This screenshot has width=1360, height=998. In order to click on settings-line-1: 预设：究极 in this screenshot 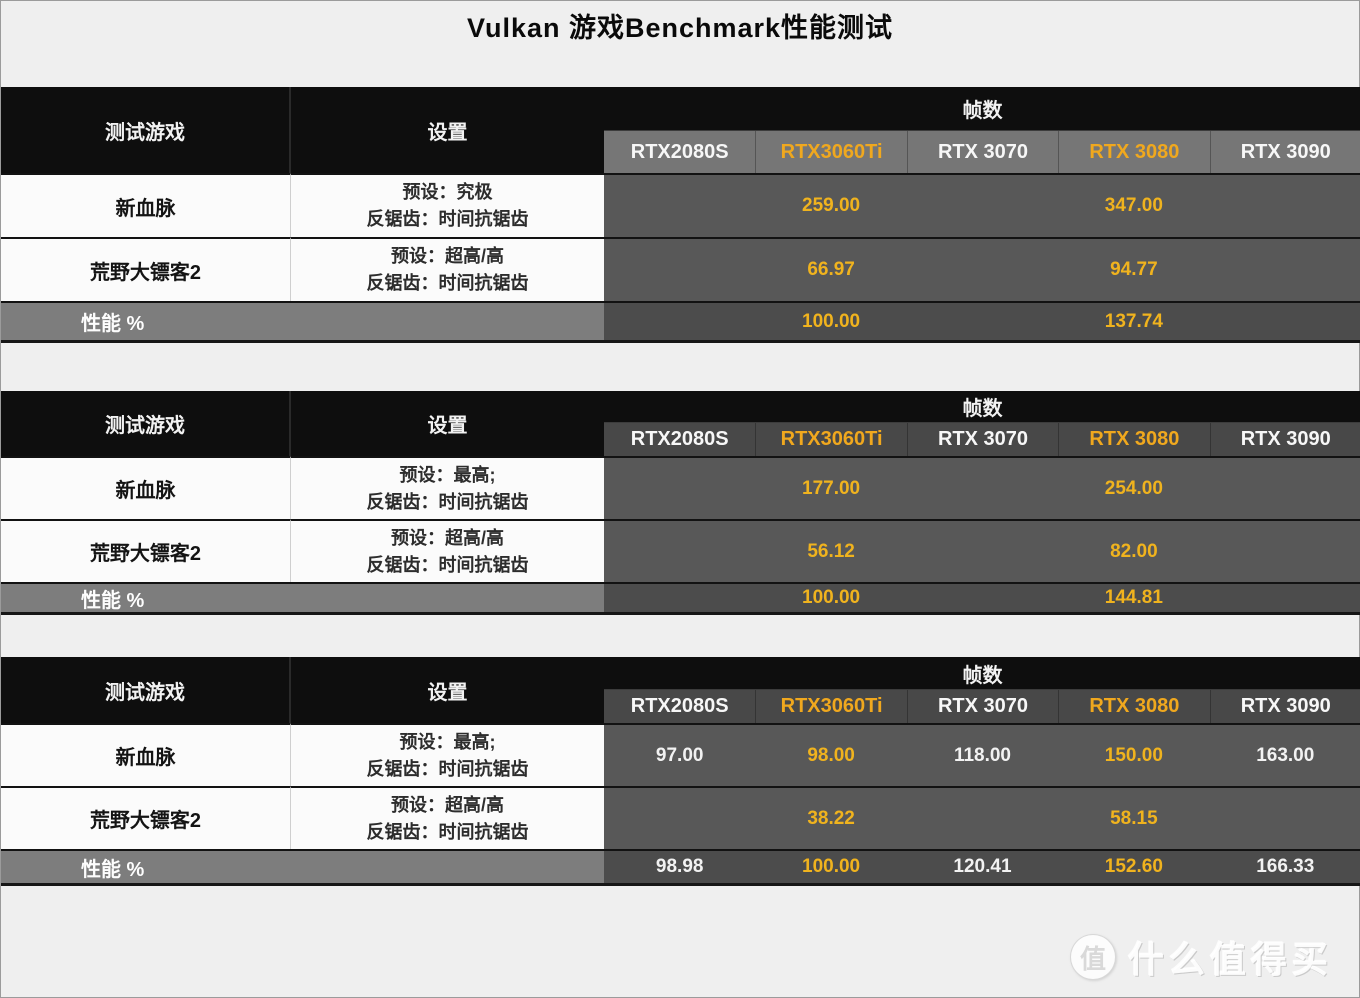, I will do `click(447, 192)`.